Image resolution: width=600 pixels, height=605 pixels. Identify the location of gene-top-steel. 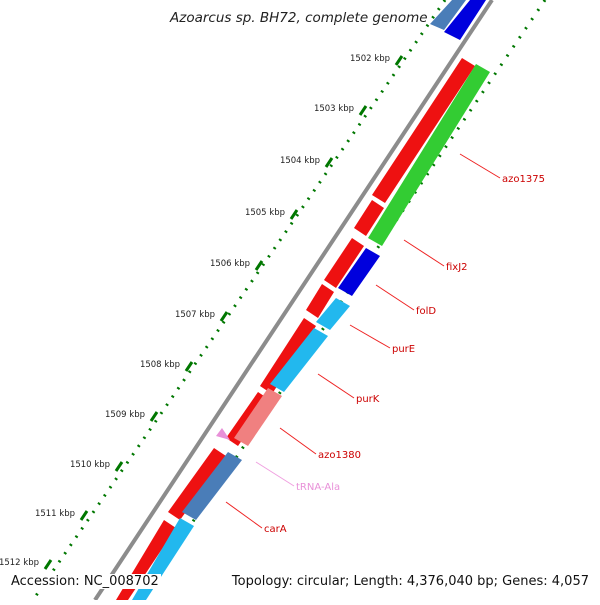
(448, 15).